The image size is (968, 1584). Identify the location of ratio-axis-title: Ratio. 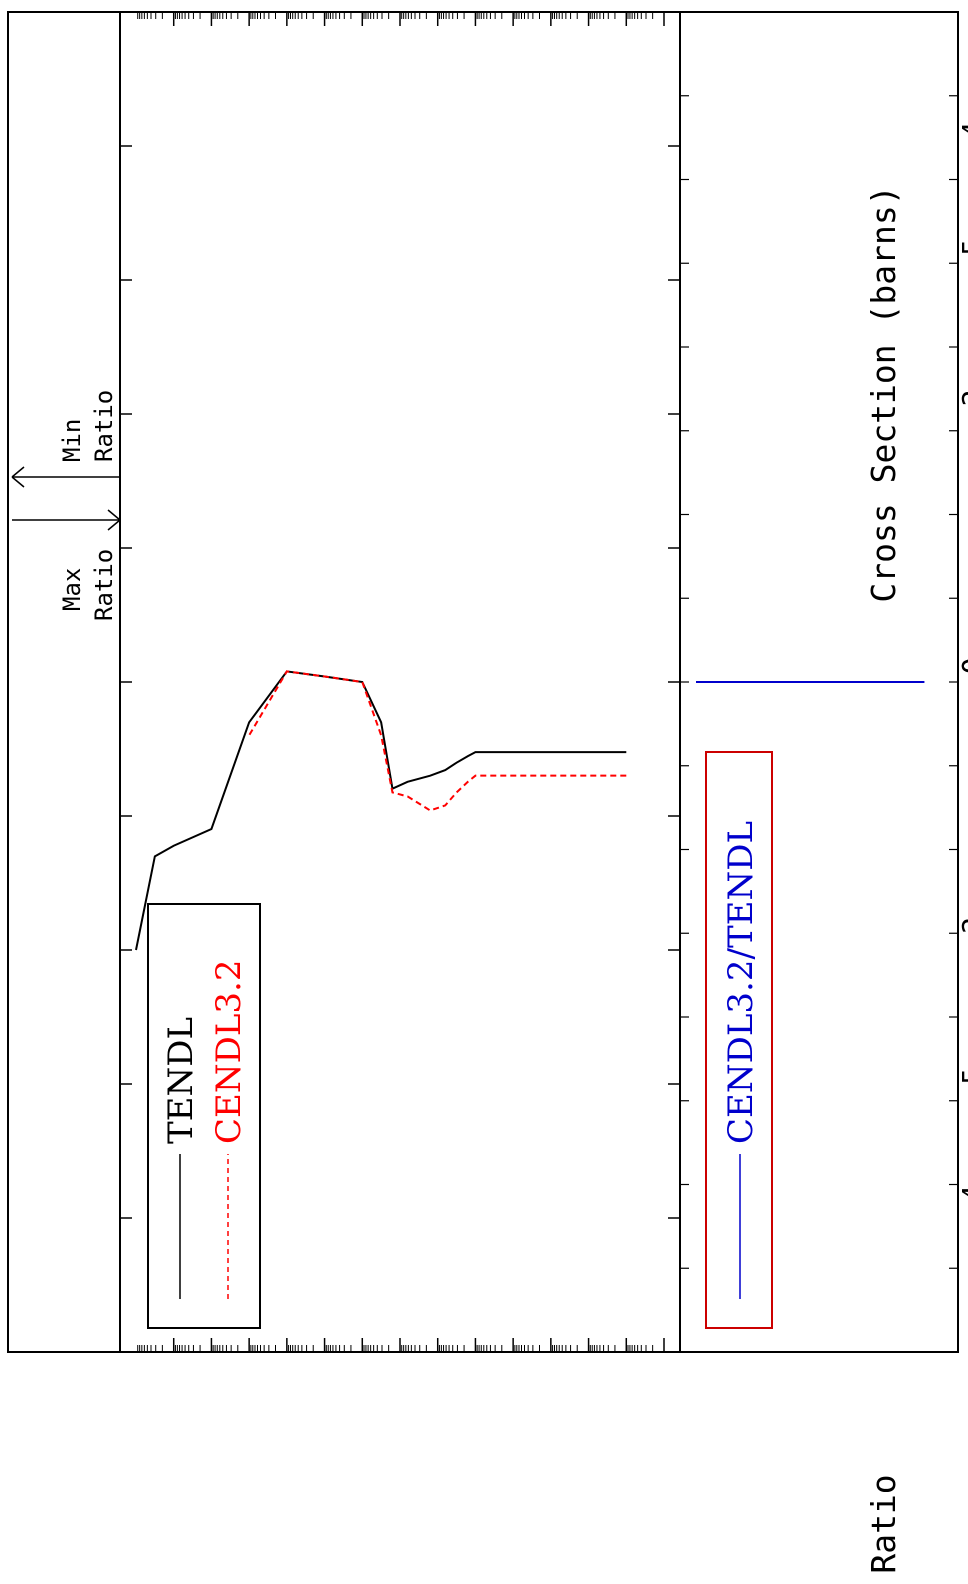
(883, 1523).